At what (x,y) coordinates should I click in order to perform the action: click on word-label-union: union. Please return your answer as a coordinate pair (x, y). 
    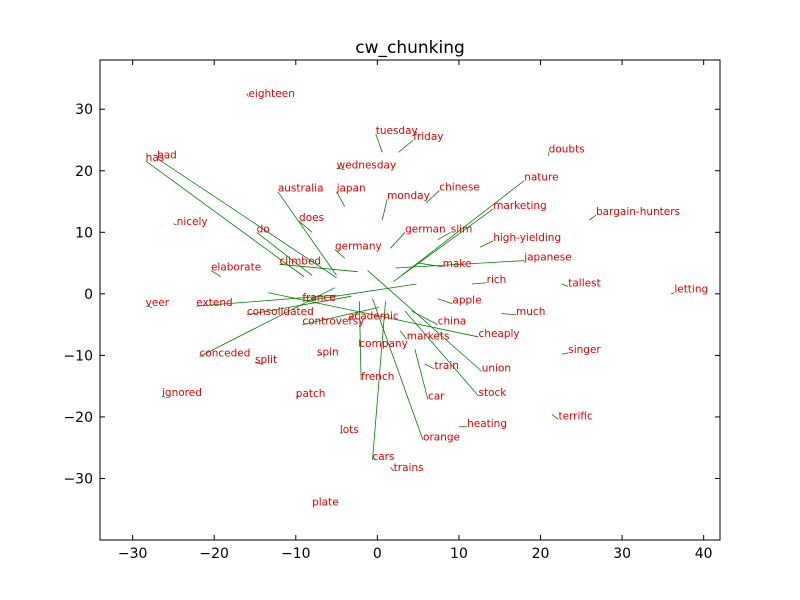
    Looking at the image, I should click on (496, 368).